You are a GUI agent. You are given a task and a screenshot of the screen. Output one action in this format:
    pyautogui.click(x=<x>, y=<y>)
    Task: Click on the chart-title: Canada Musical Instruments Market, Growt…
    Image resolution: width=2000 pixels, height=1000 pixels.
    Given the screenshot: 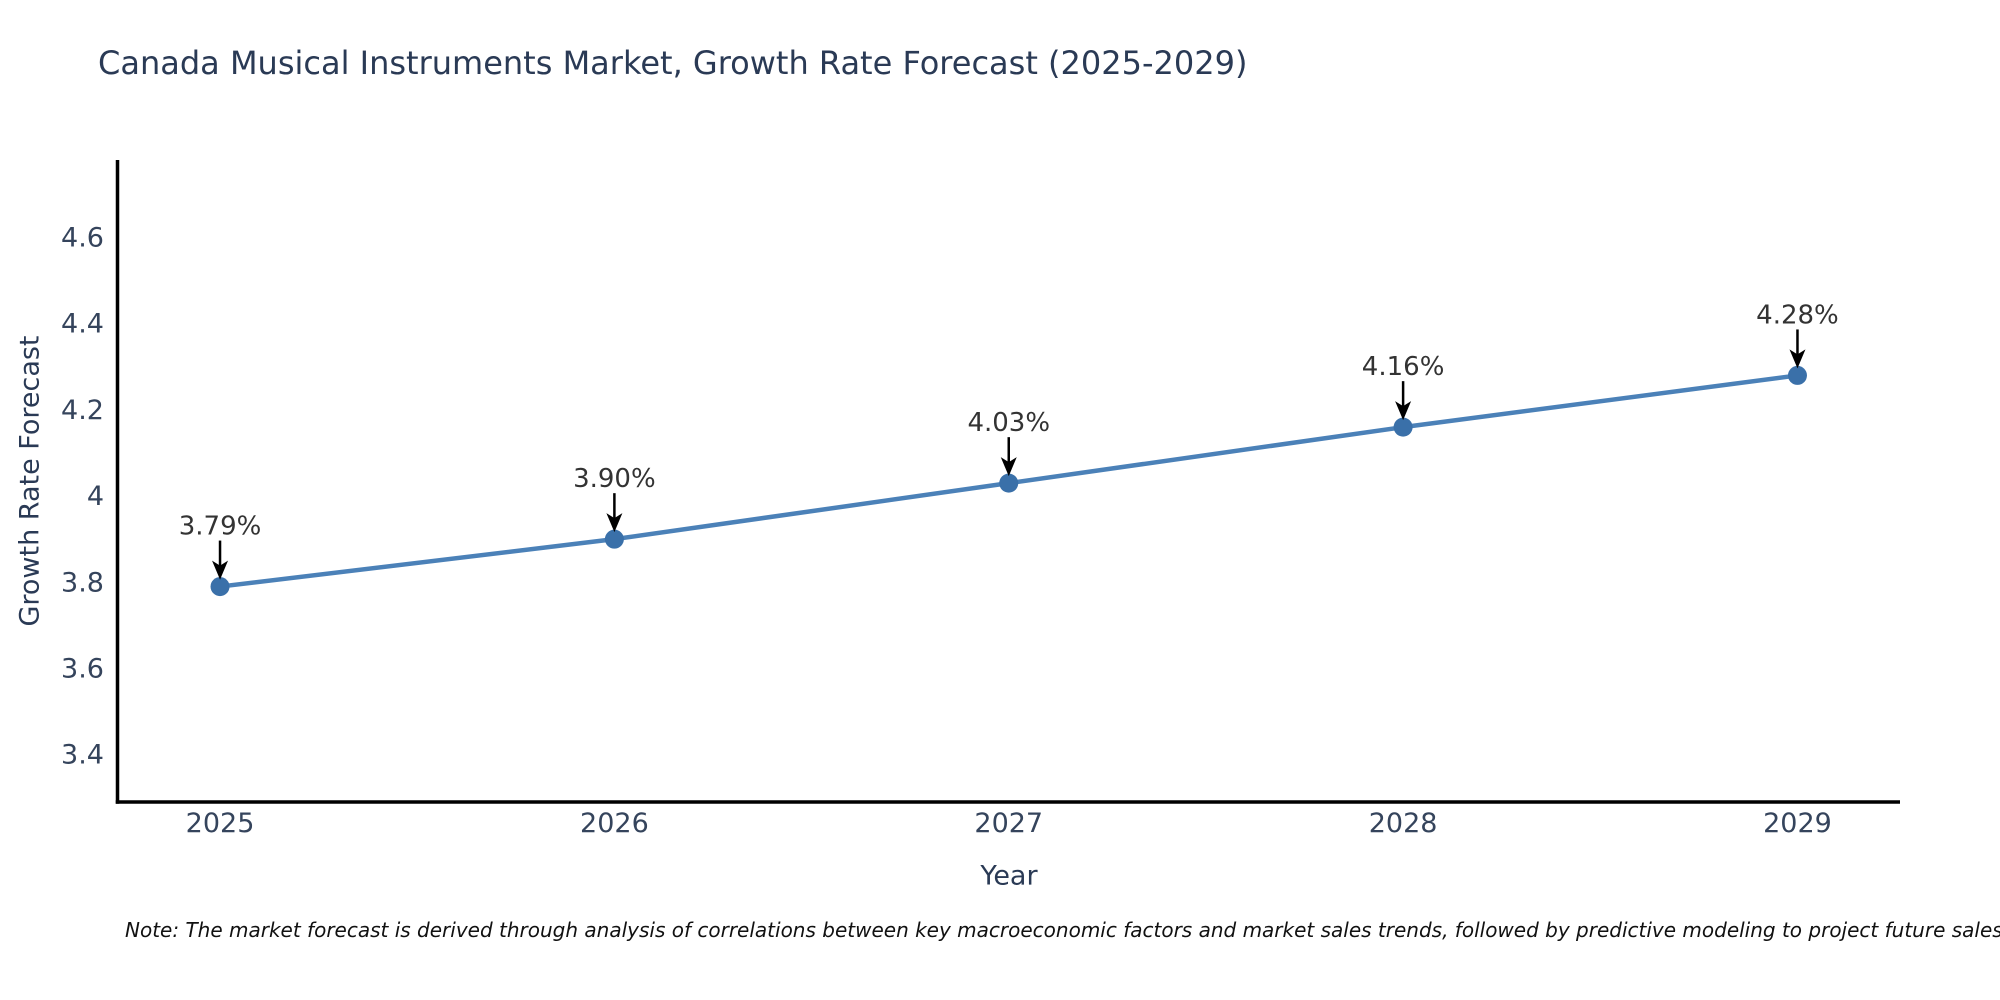 What is the action you would take?
    pyautogui.click(x=673, y=63)
    